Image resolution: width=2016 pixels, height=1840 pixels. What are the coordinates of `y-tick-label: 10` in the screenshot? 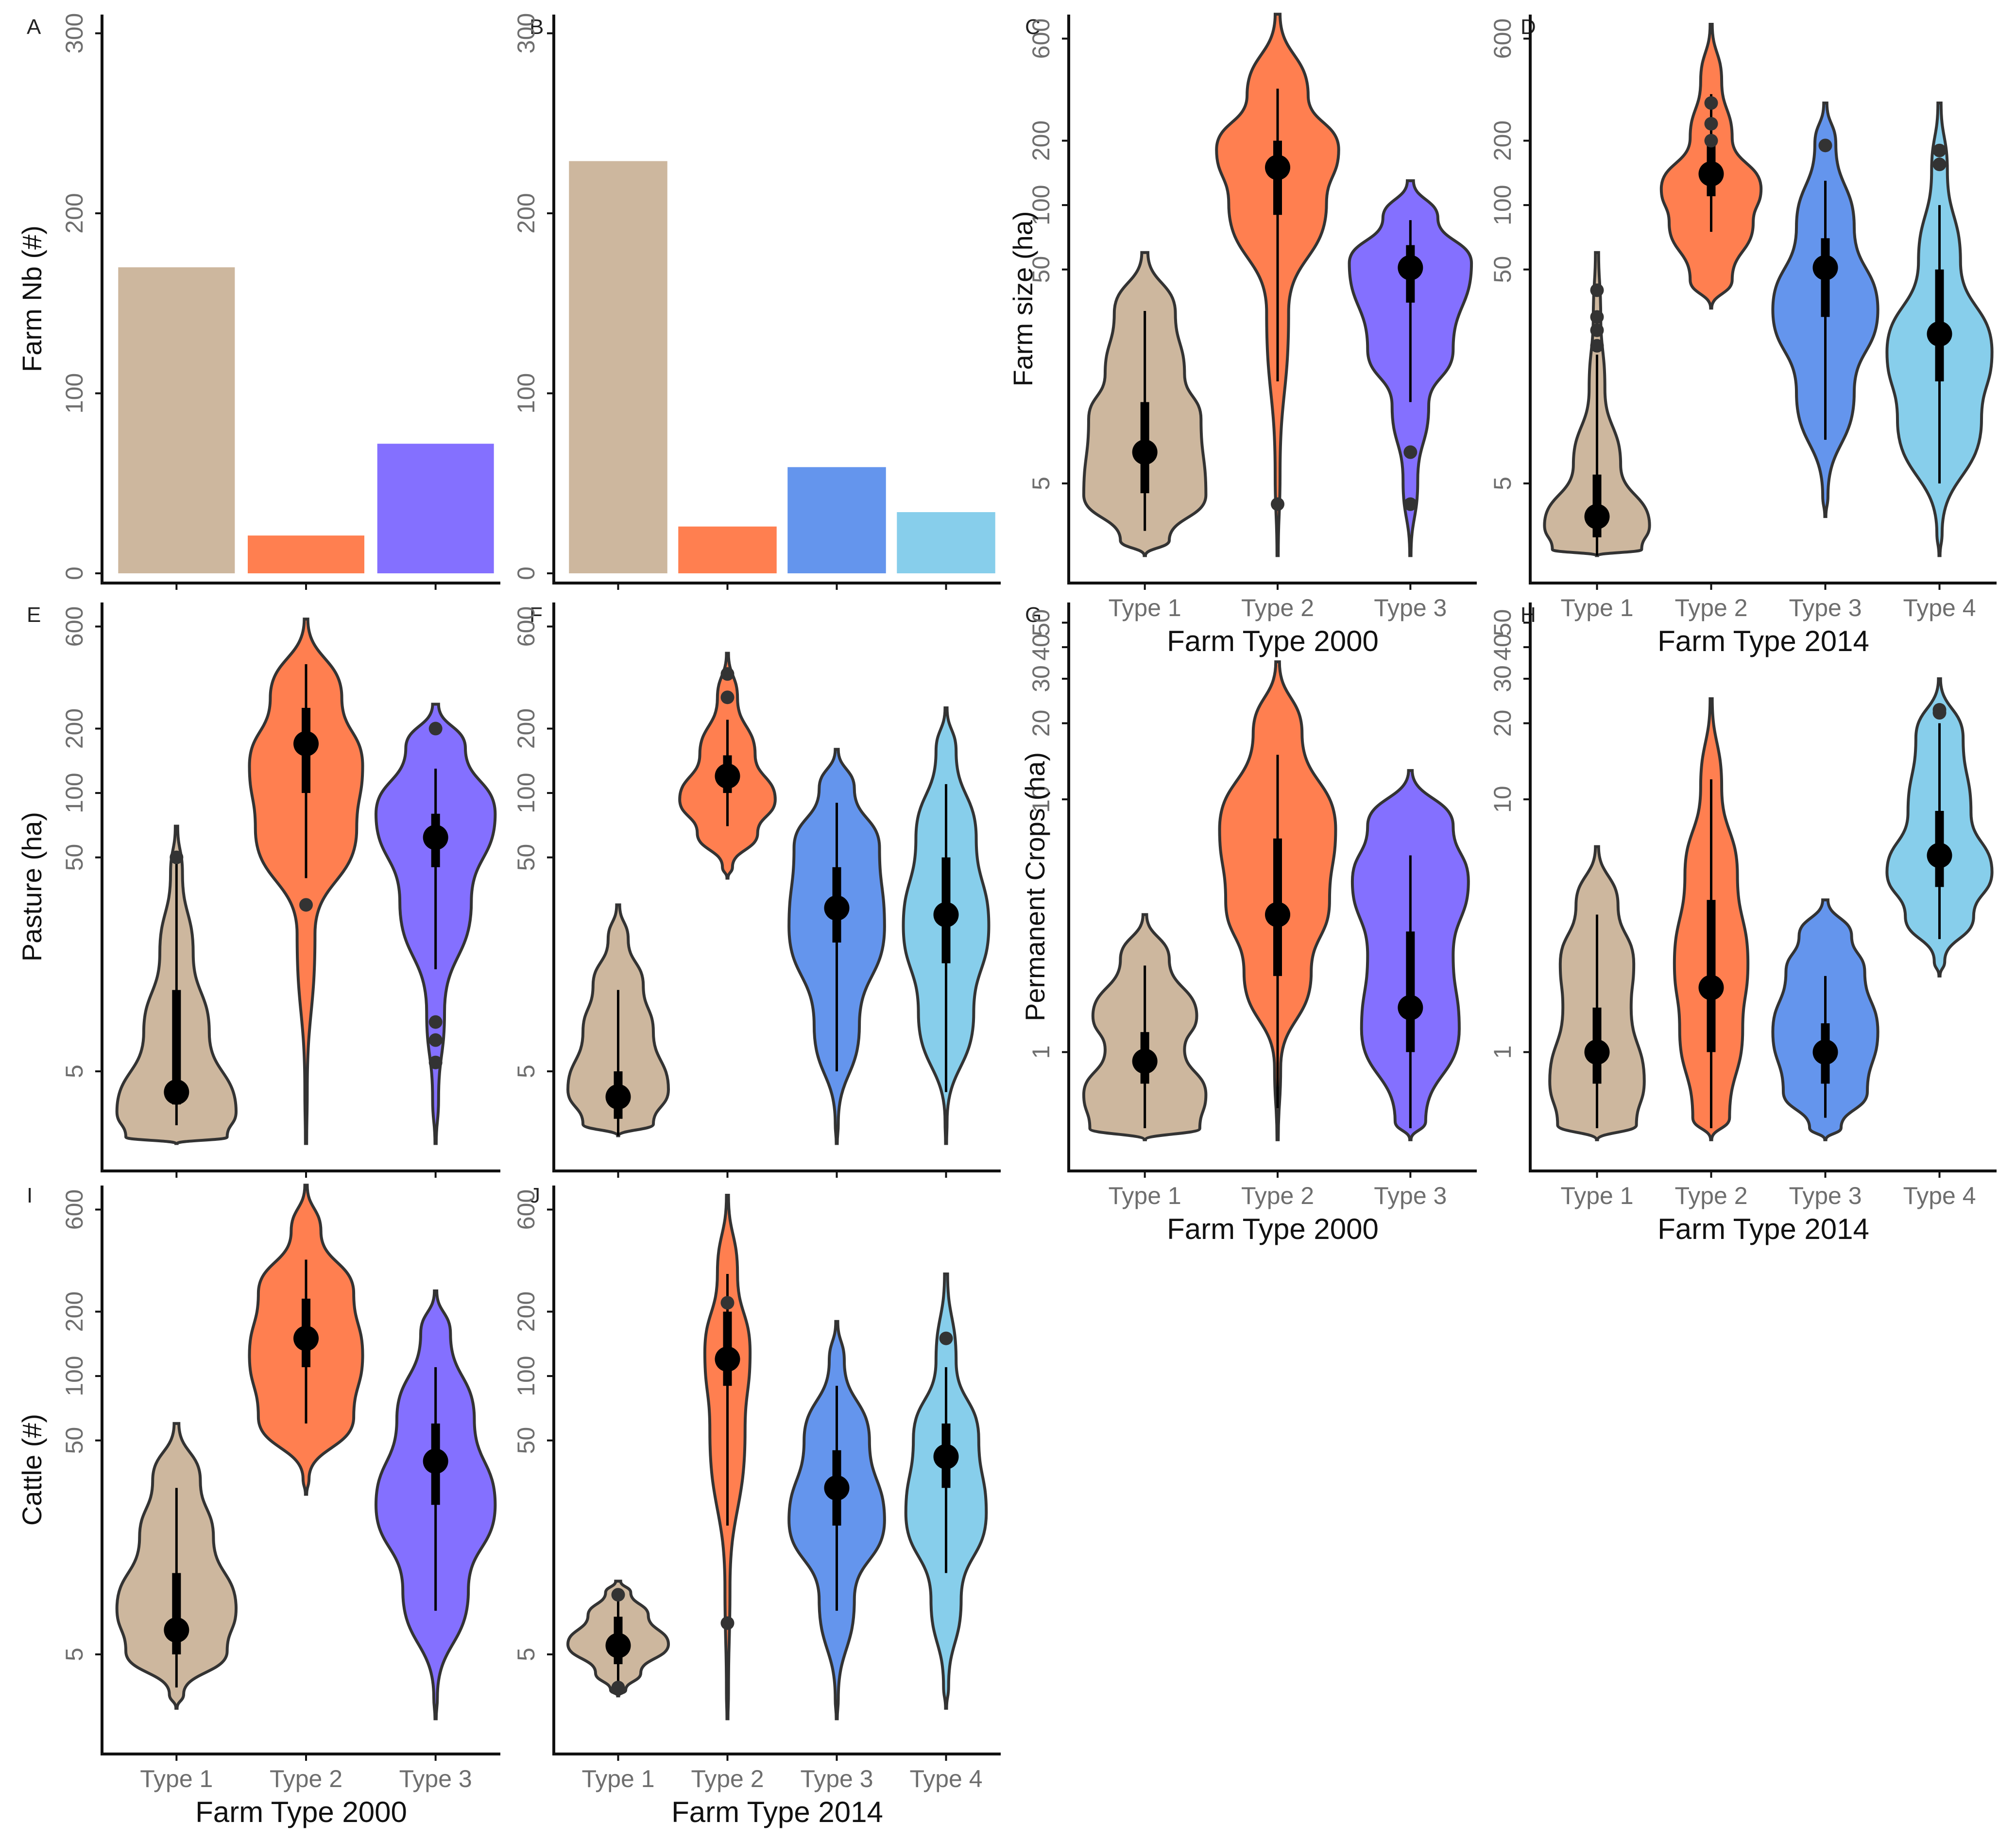 It's located at (1041, 799).